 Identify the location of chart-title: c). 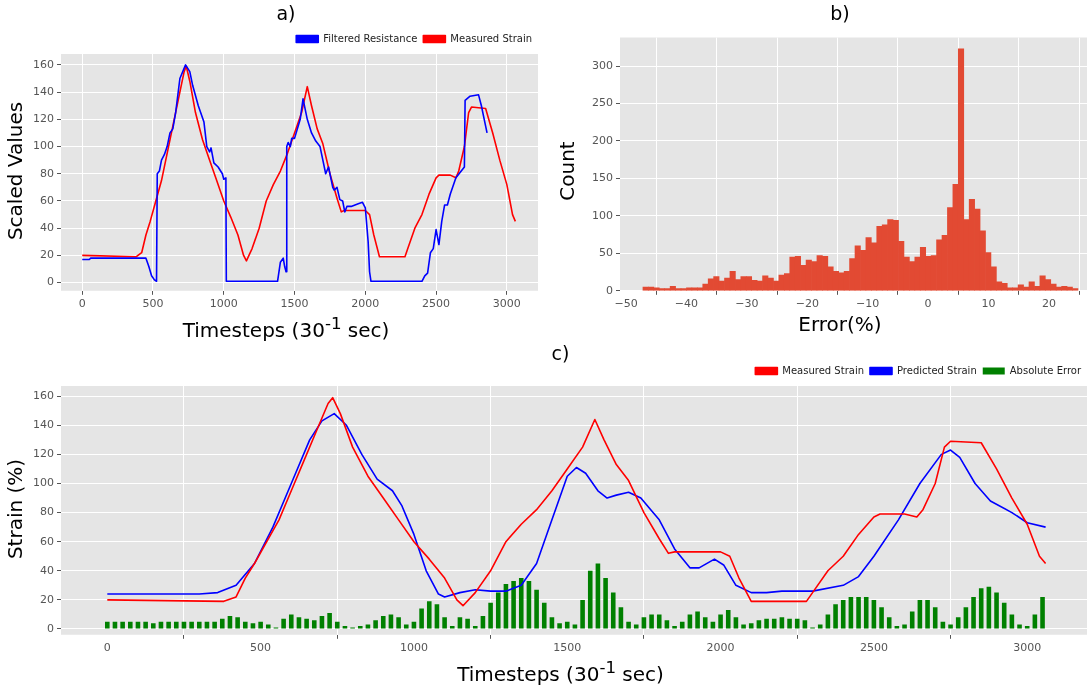
(560, 353).